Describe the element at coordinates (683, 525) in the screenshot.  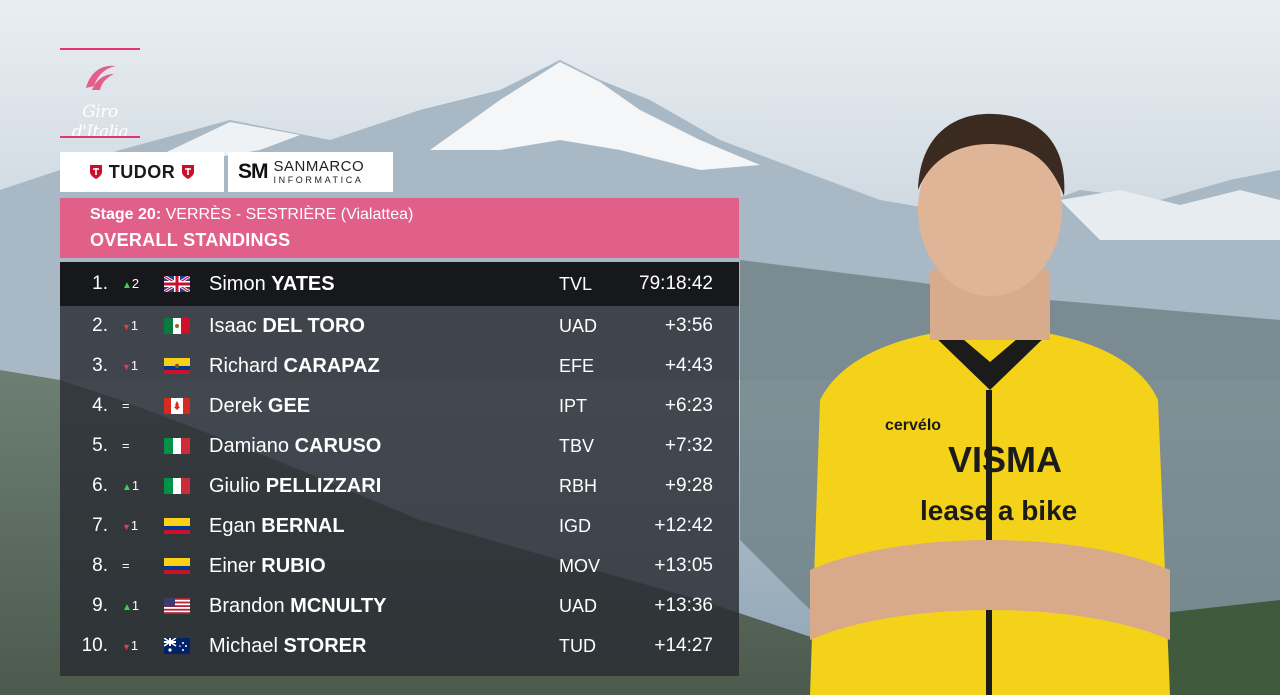
I see `rider-time: +12:42` at that location.